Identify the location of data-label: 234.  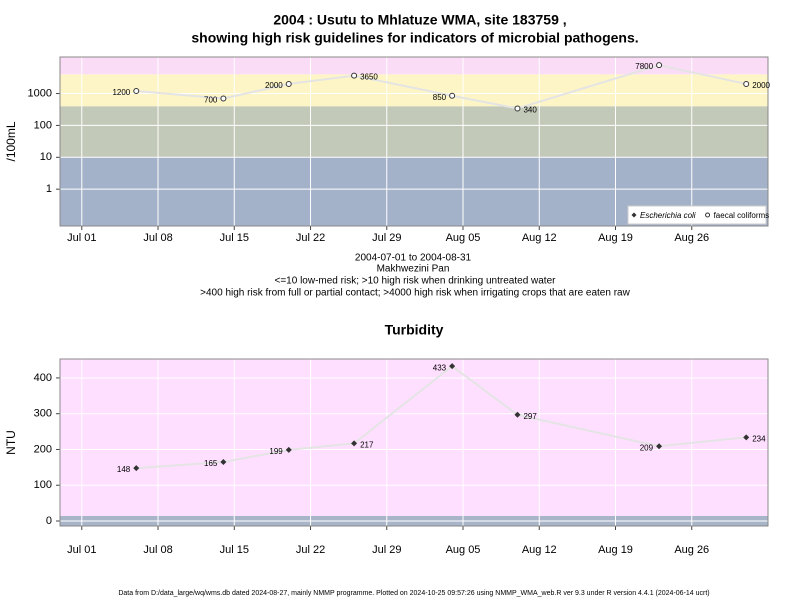
(759, 438).